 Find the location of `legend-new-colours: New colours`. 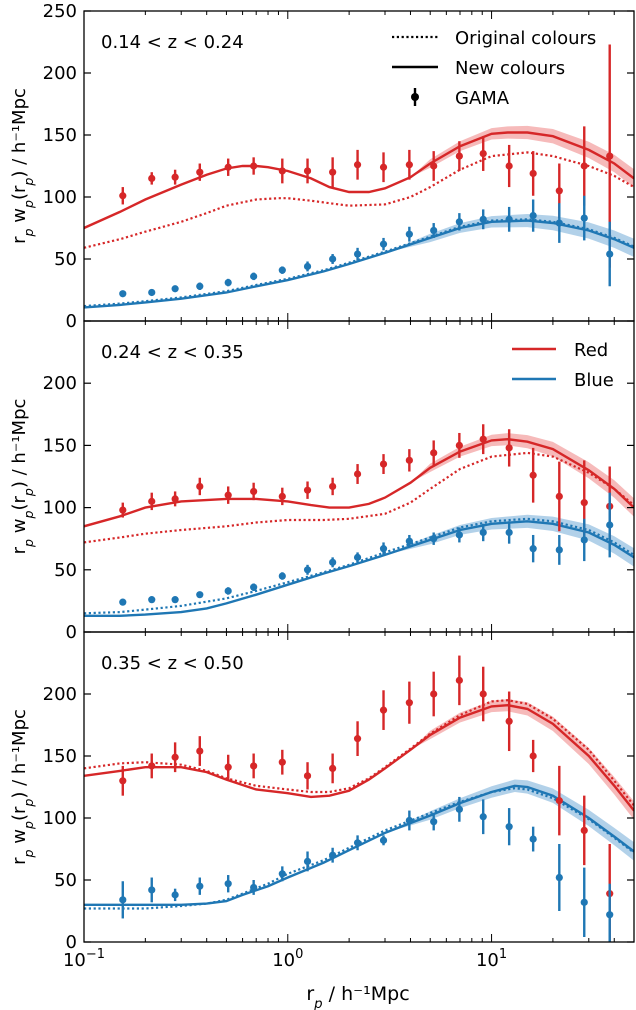

legend-new-colours: New colours is located at coordinates (510, 68).